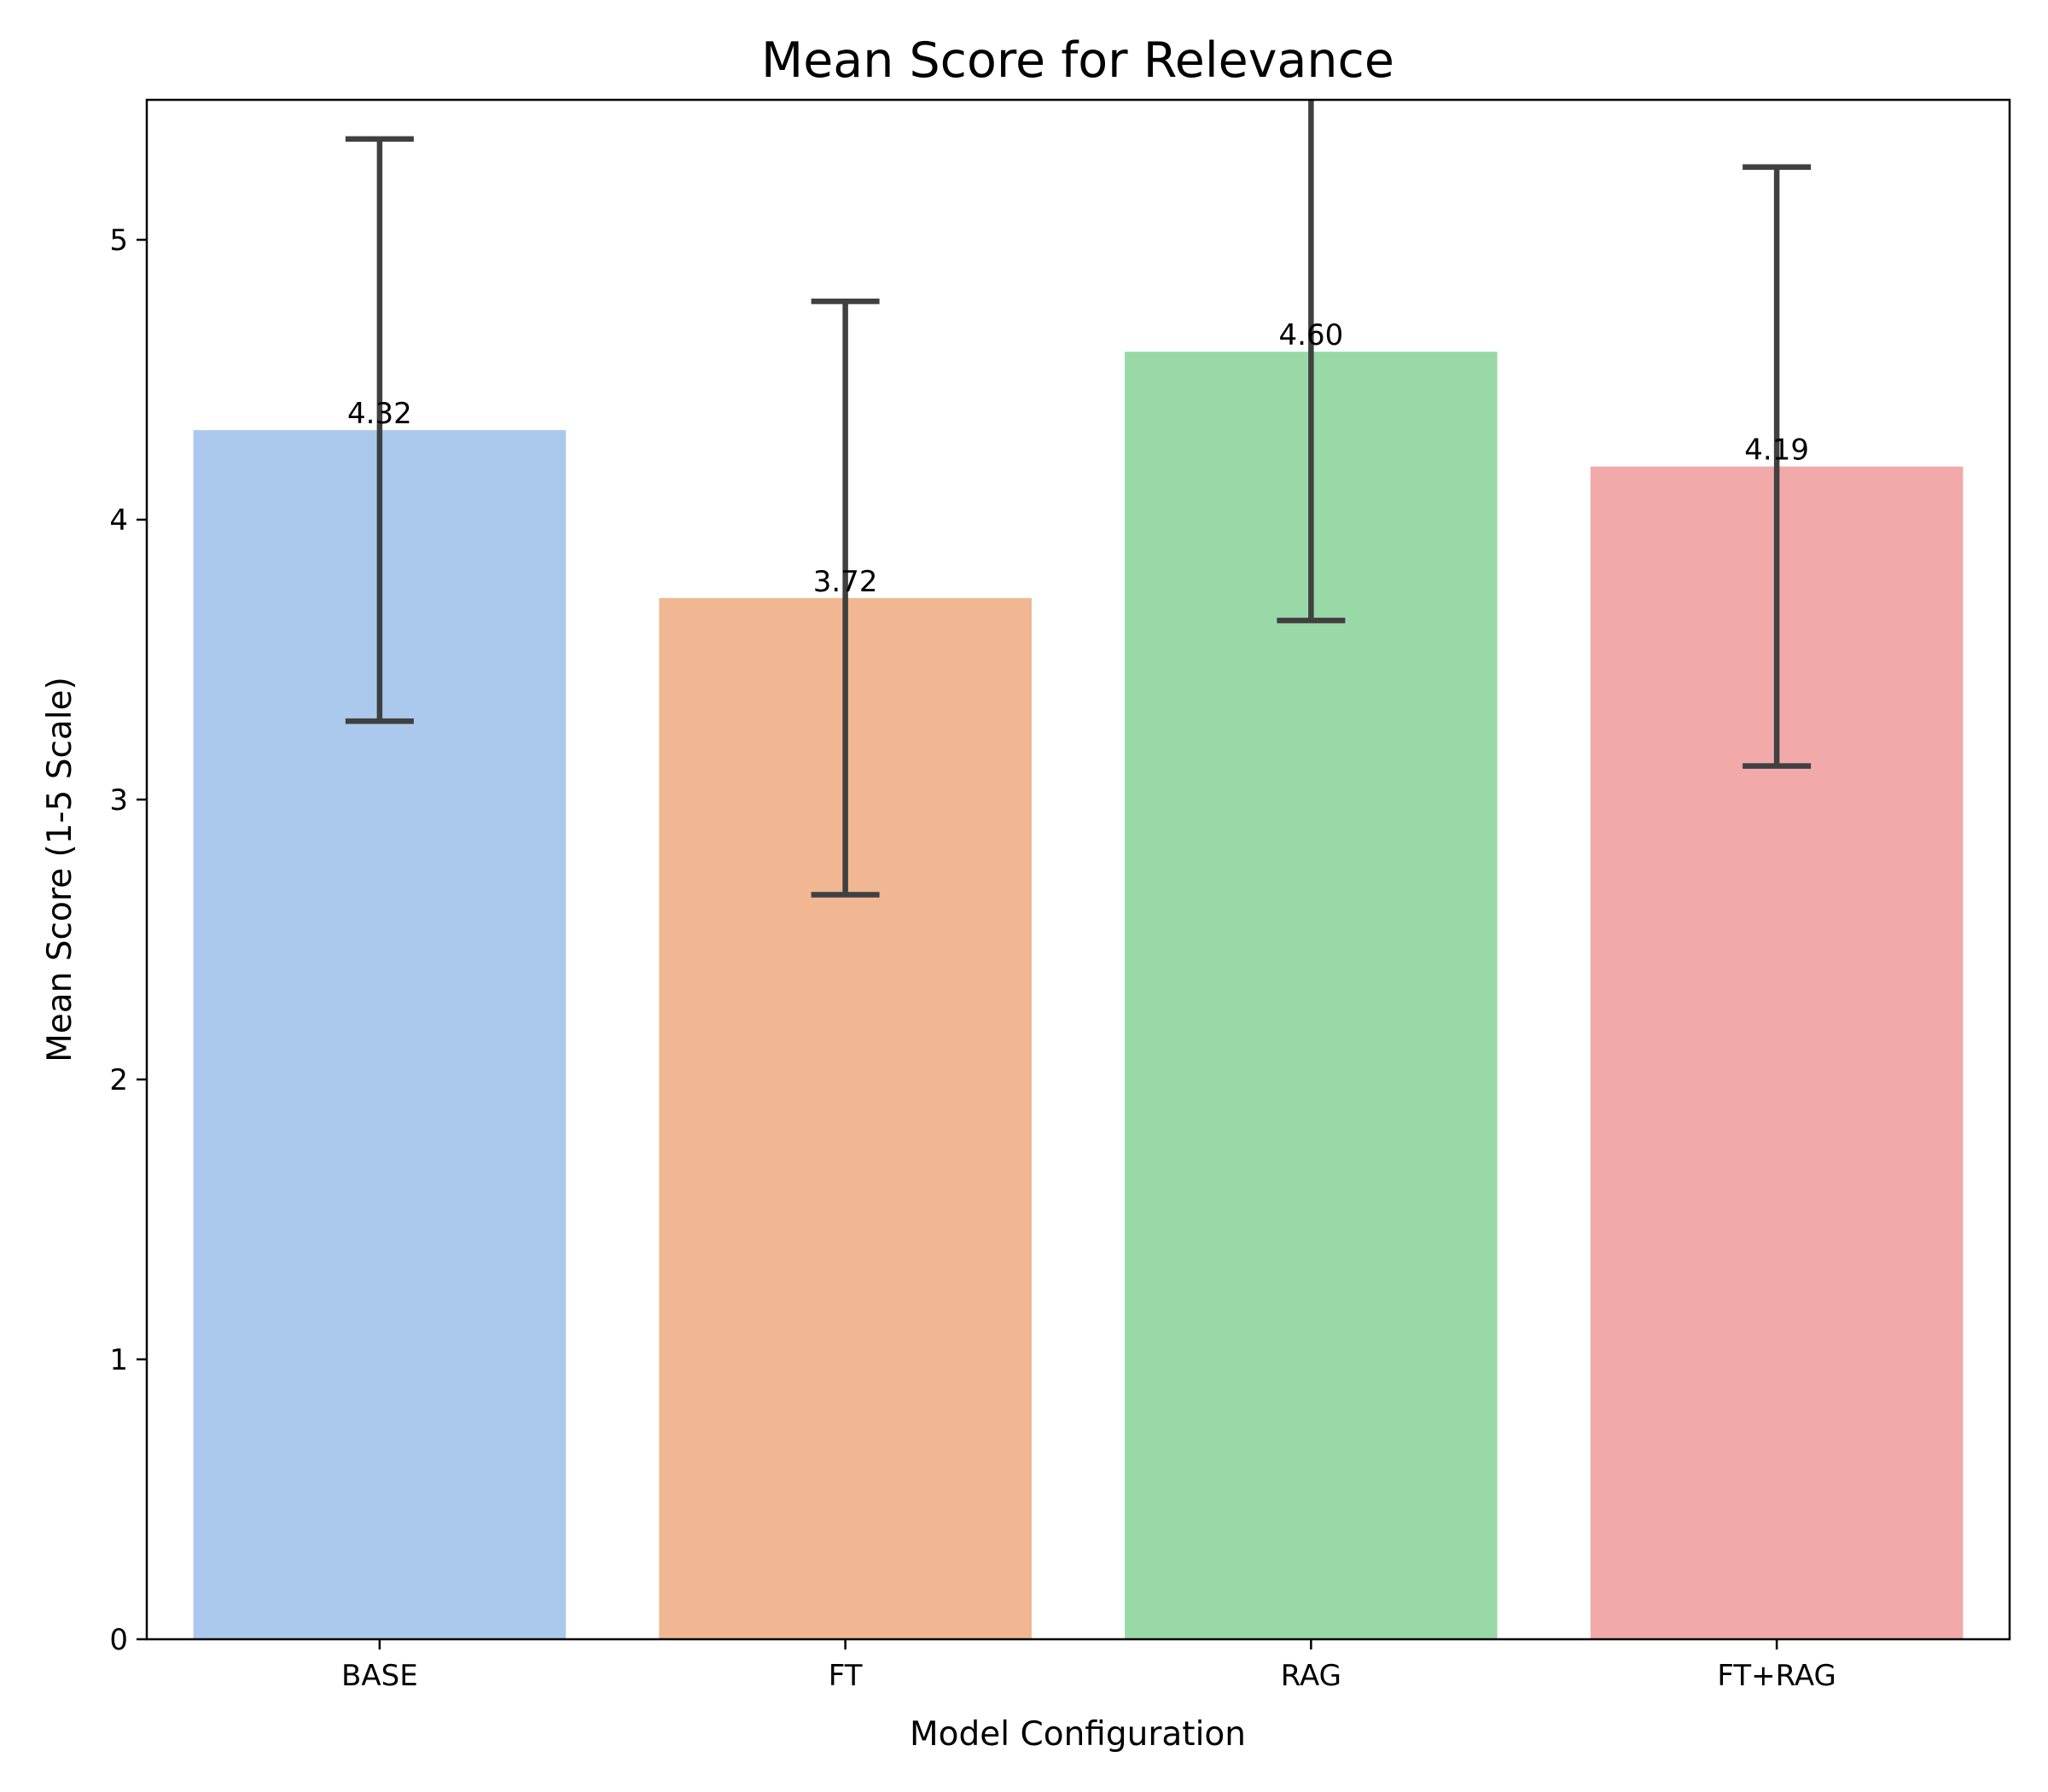 This screenshot has height=1792, width=2048. I want to click on data-label: 3.72, so click(845, 582).